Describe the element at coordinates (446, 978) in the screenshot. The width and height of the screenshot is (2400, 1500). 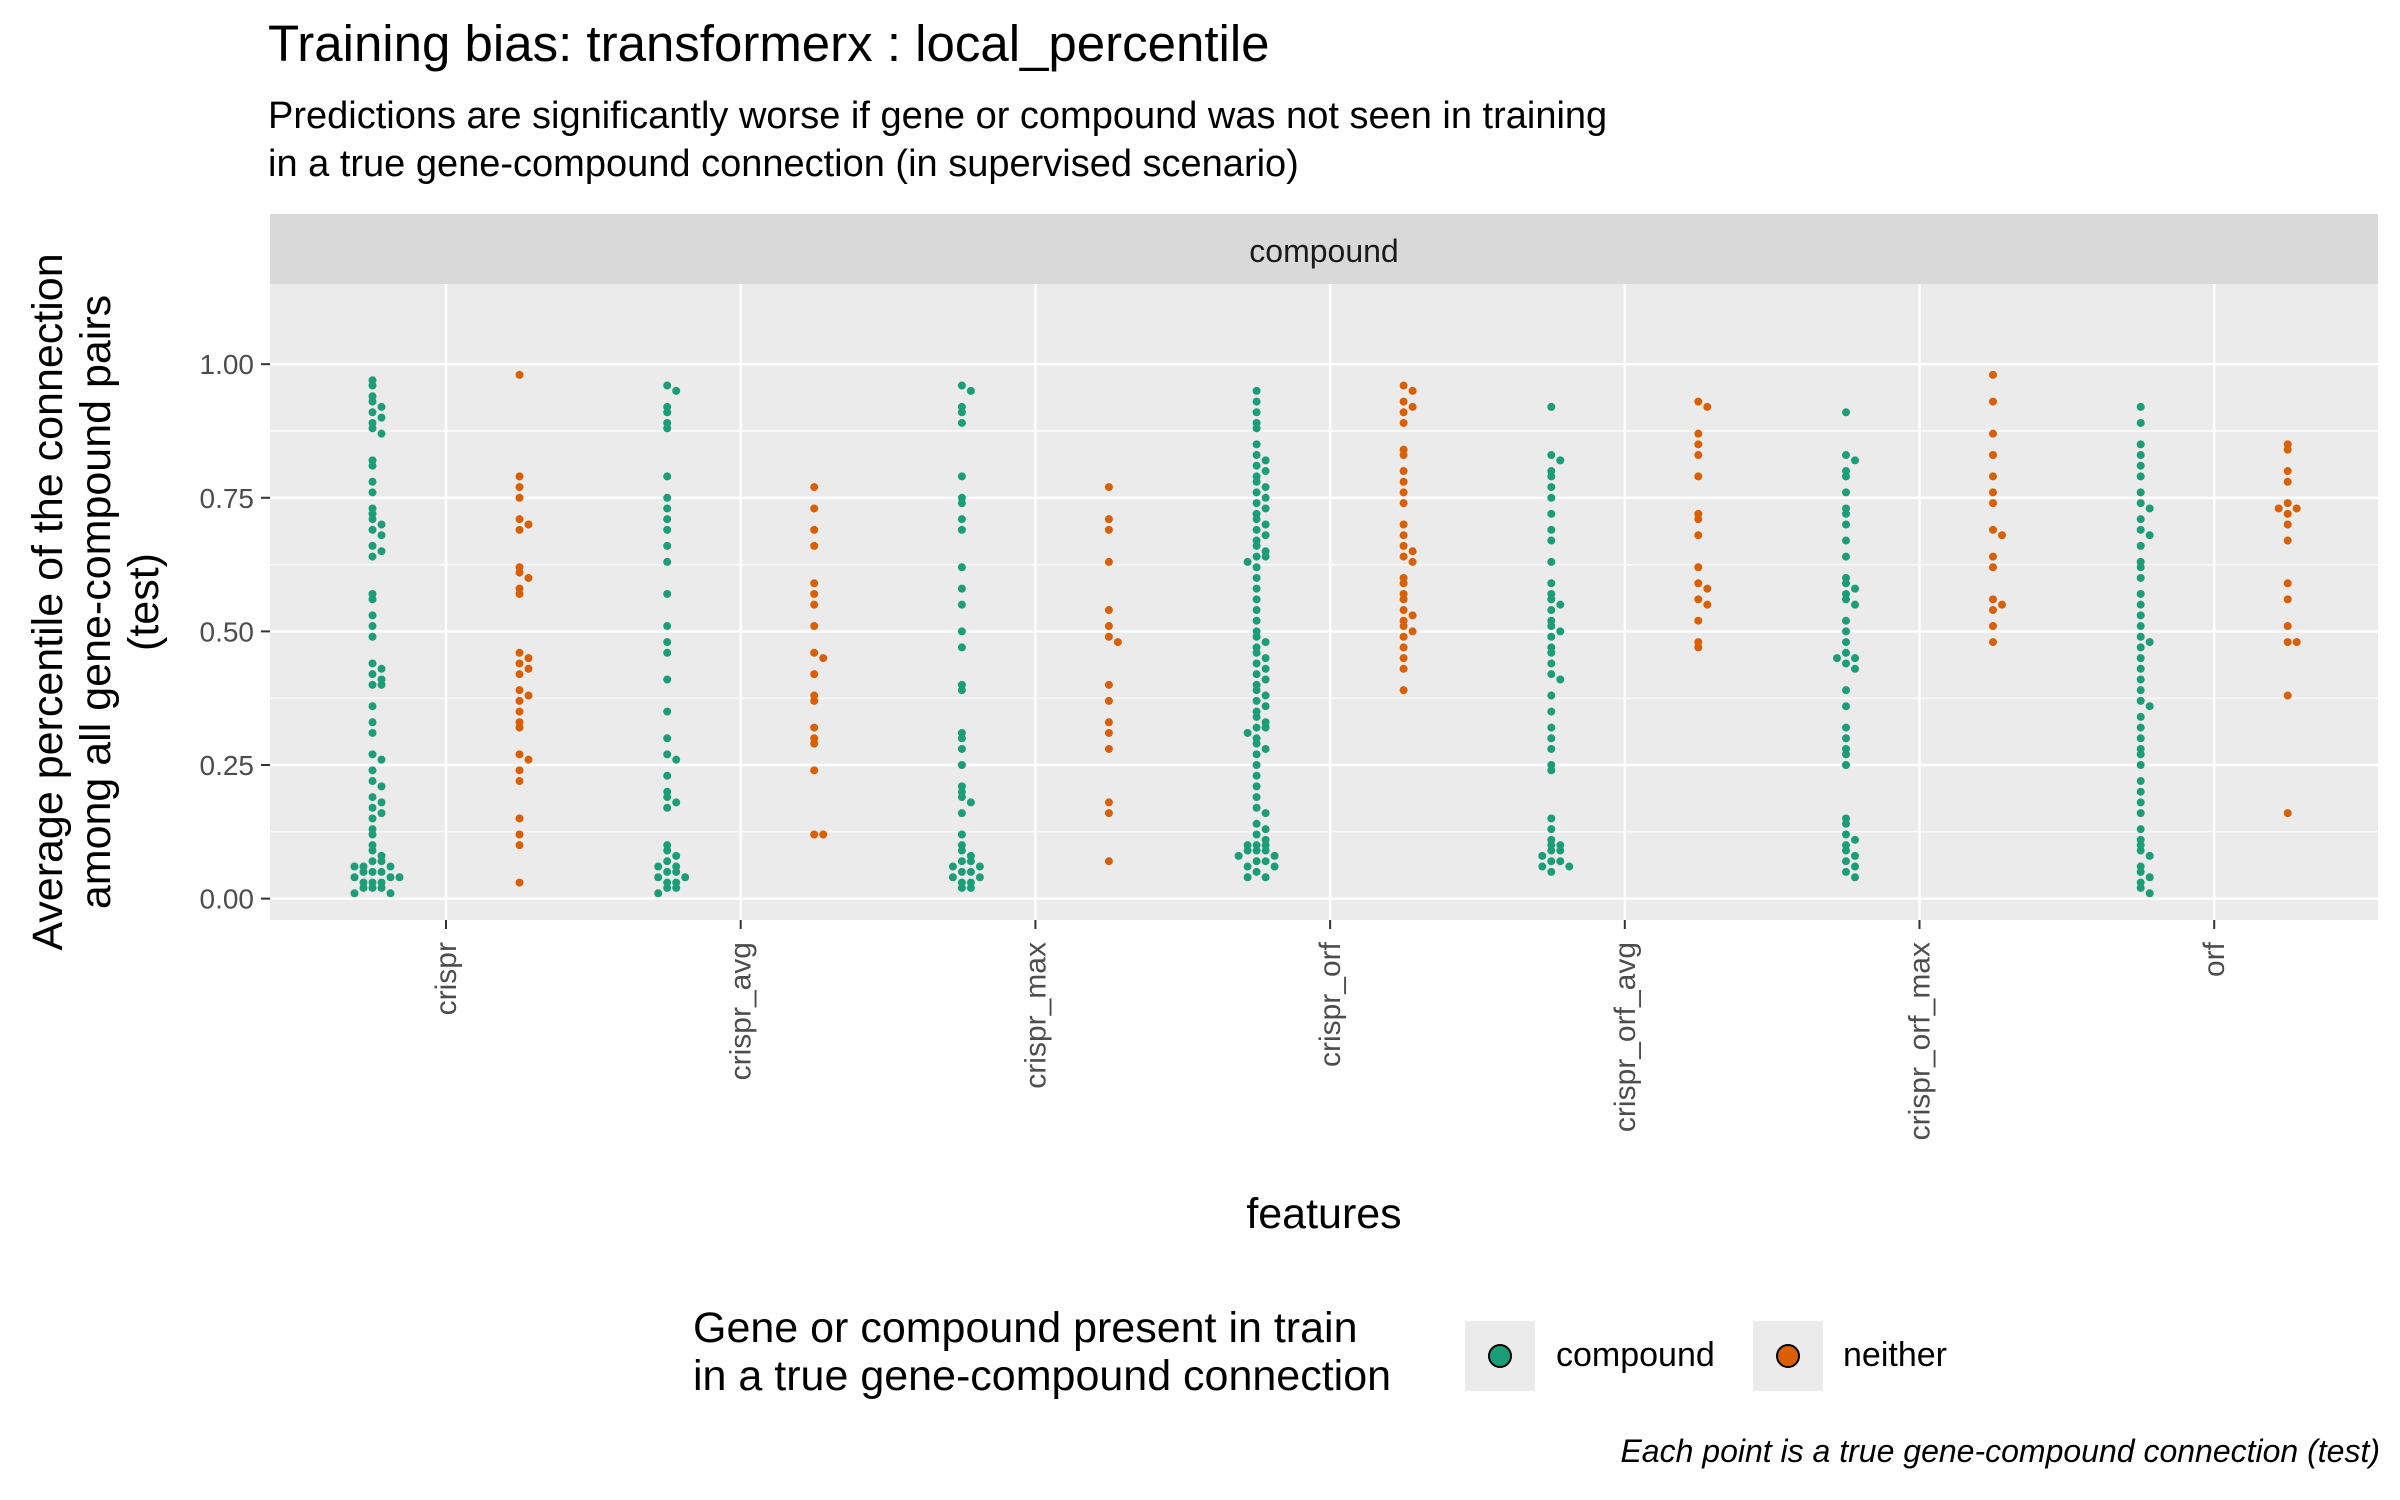
I see `x-tick-label: crispr` at that location.